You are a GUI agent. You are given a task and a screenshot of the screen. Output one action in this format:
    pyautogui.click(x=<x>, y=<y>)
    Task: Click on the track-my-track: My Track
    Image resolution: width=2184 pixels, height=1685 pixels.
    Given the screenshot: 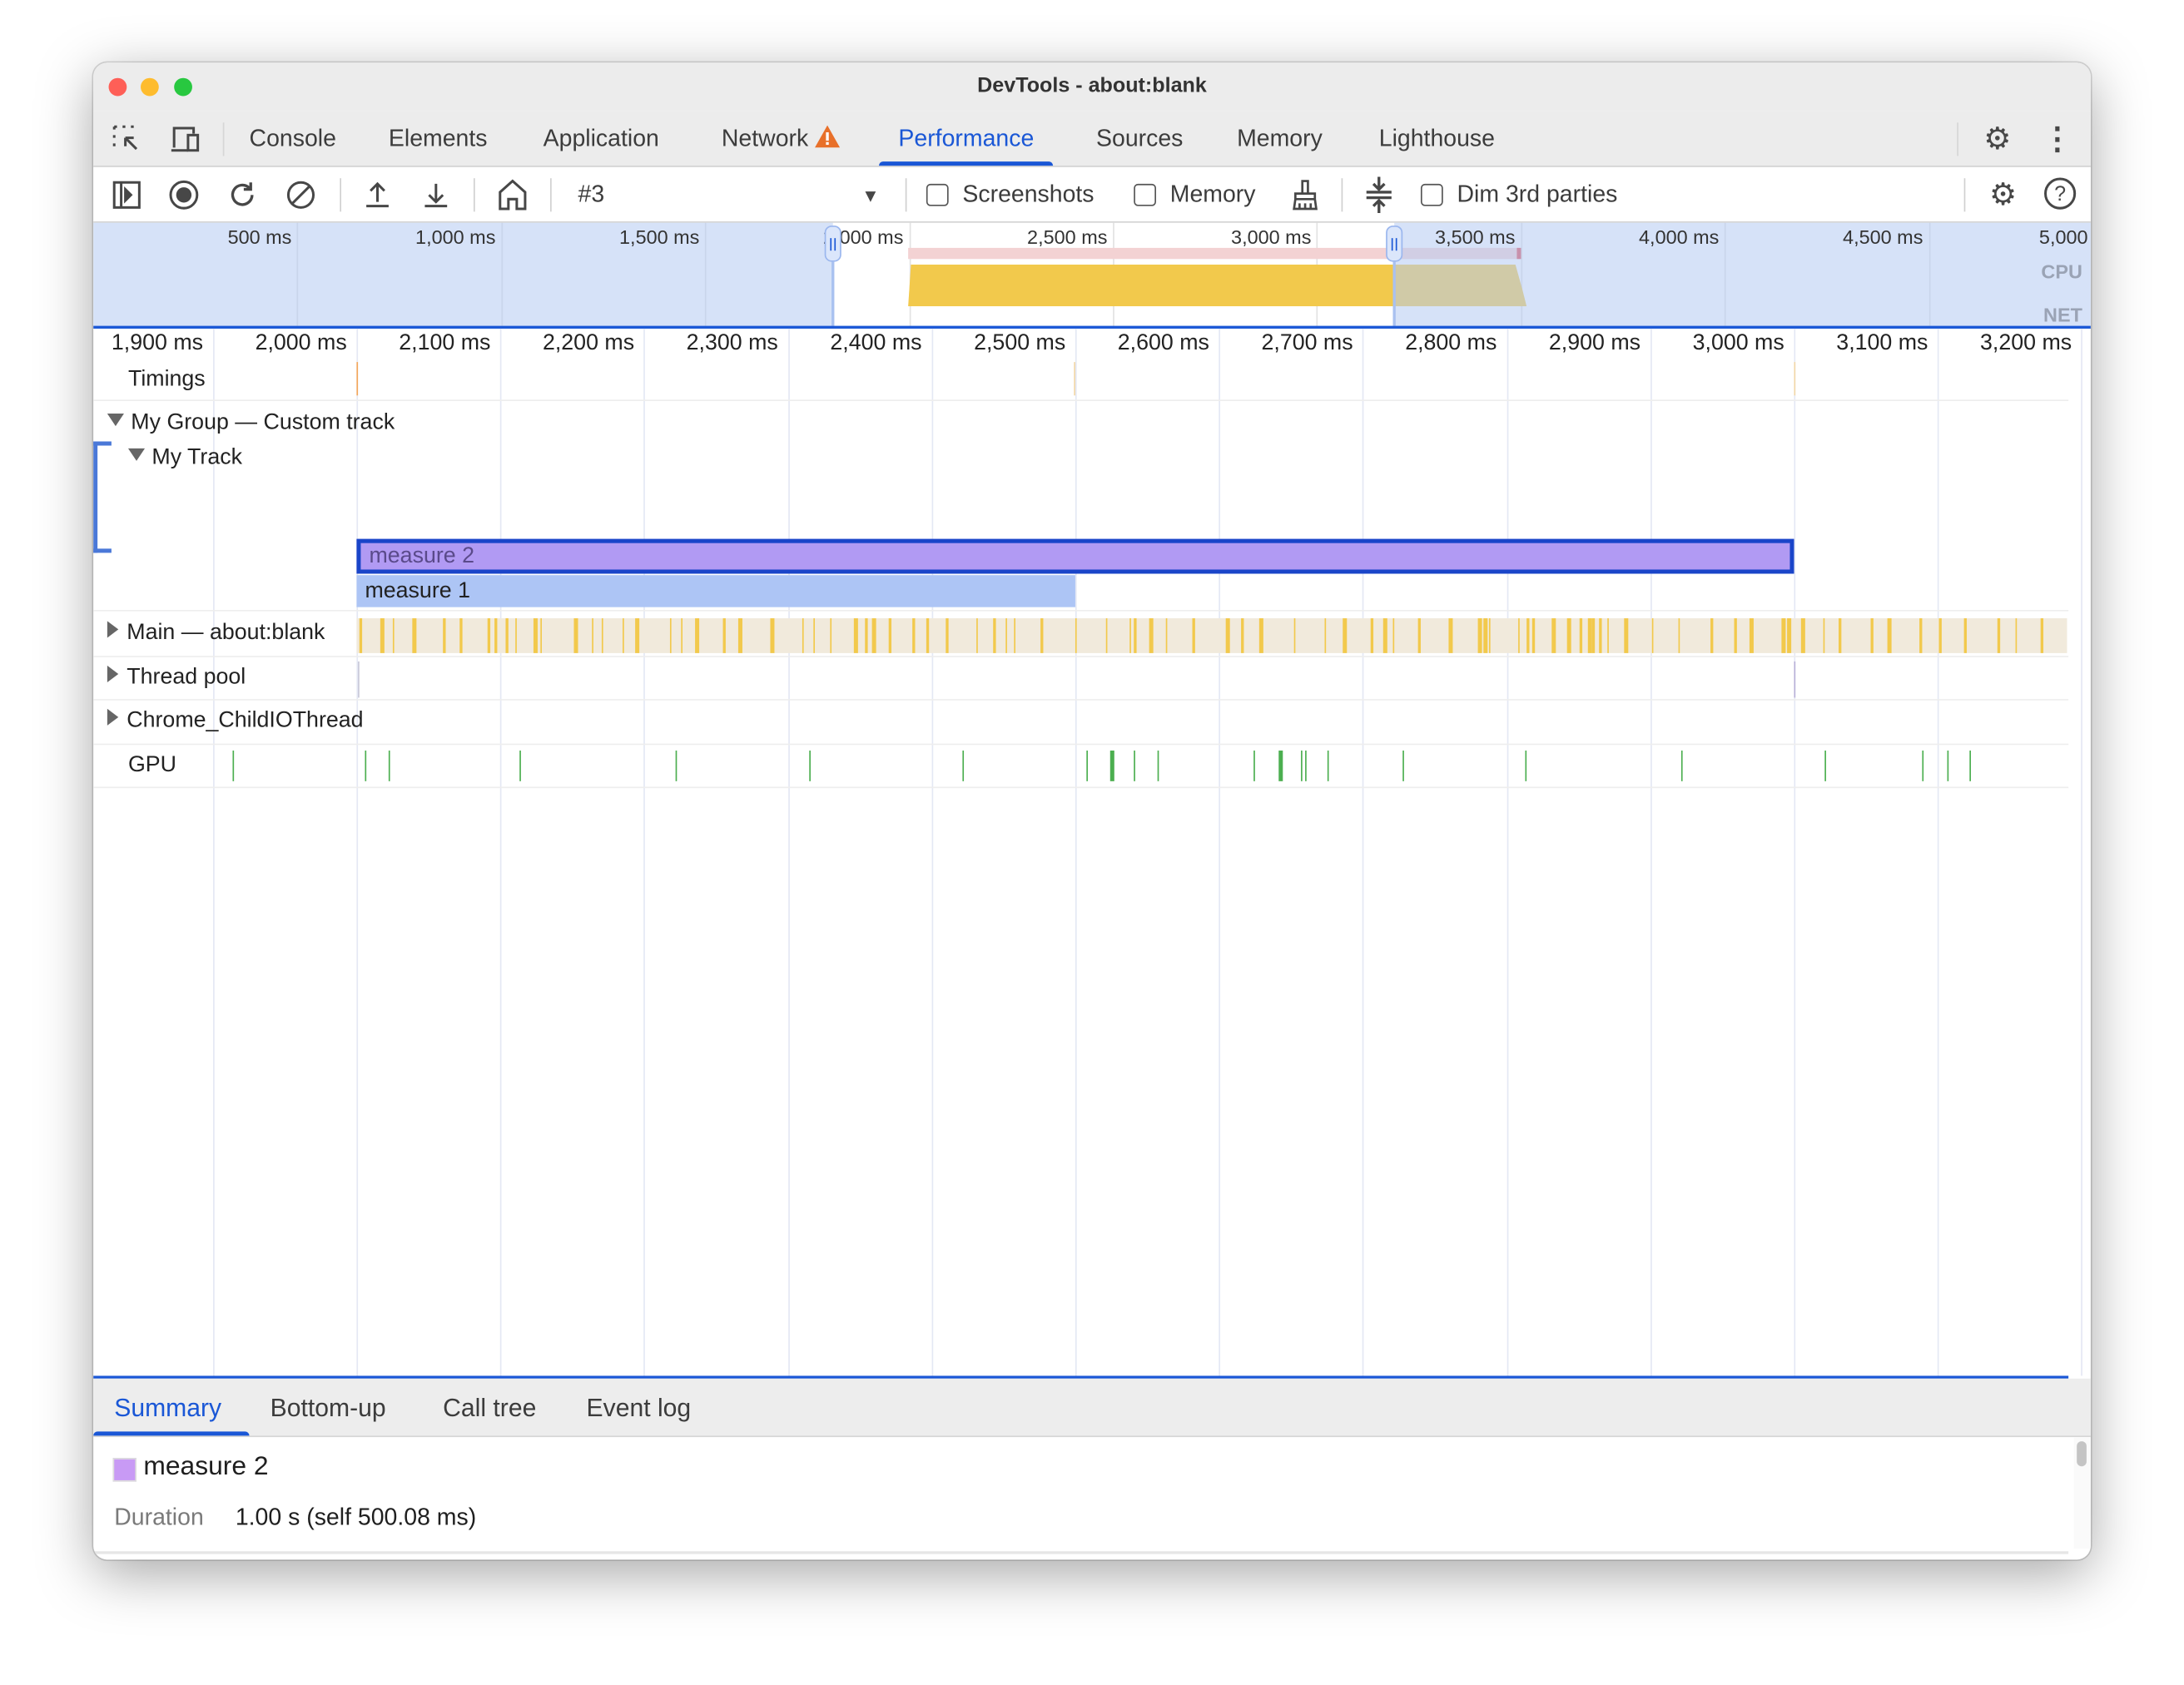 What is the action you would take?
    pyautogui.click(x=184, y=458)
    